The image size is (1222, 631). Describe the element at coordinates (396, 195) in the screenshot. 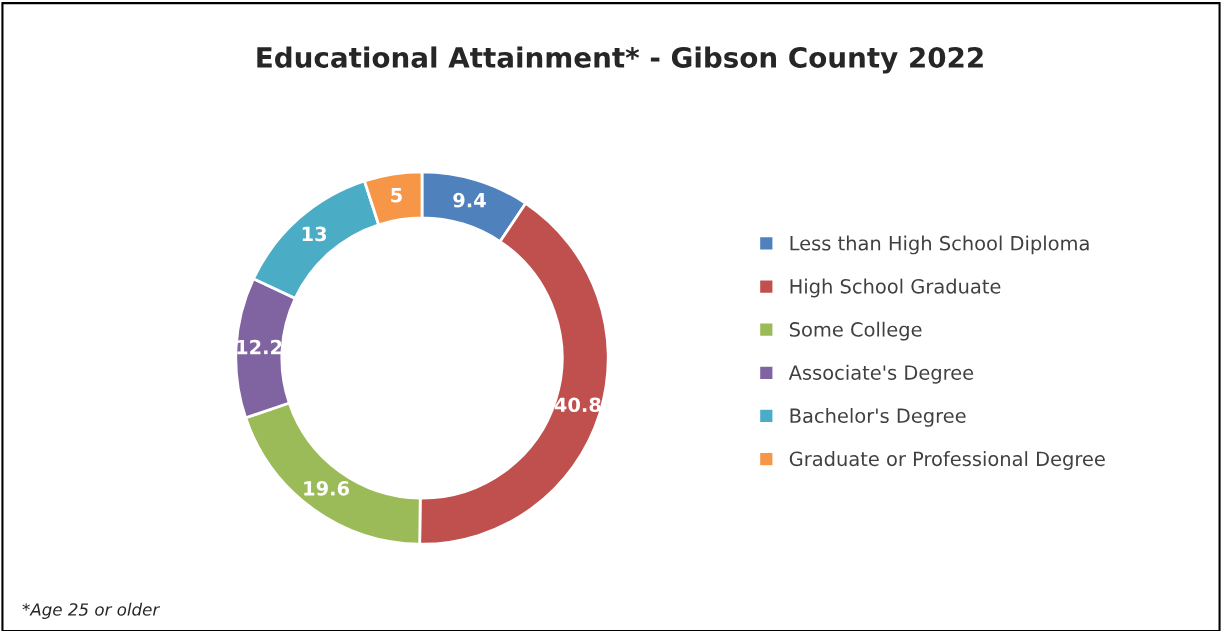

I see `data-label: 5` at that location.